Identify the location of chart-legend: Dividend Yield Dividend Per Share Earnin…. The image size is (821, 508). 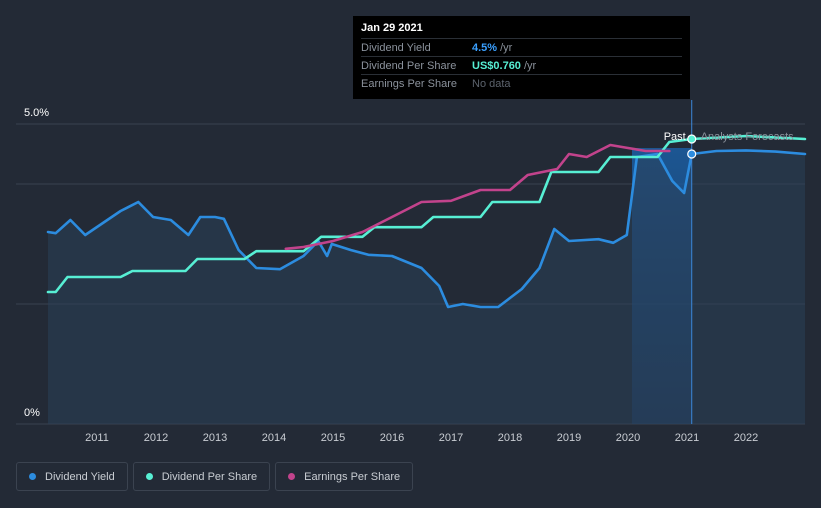
(215, 476).